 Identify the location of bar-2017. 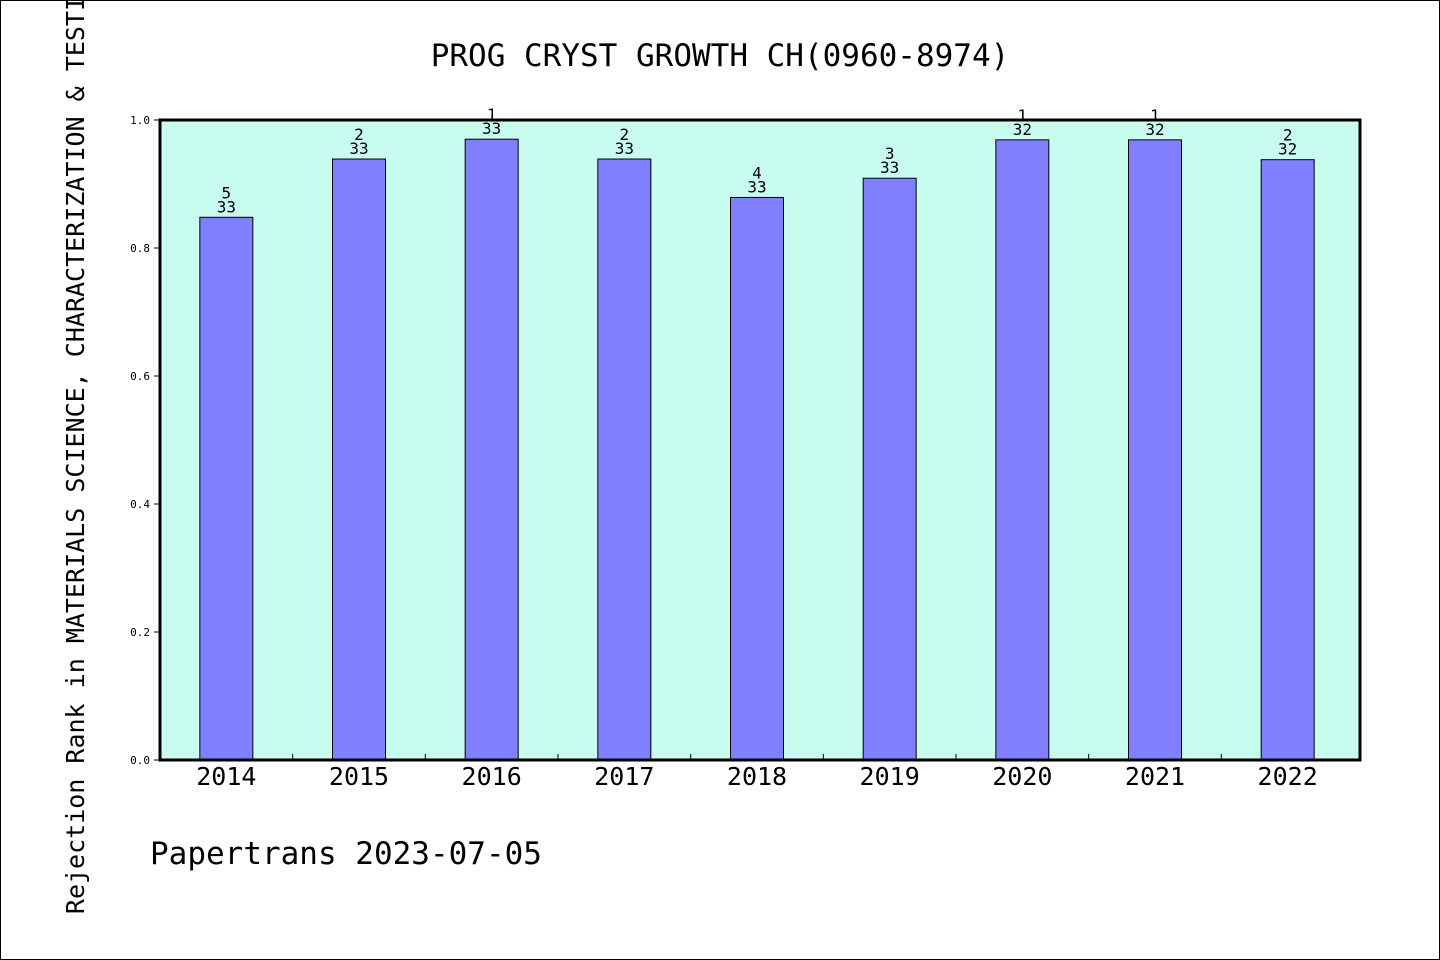
(624, 459).